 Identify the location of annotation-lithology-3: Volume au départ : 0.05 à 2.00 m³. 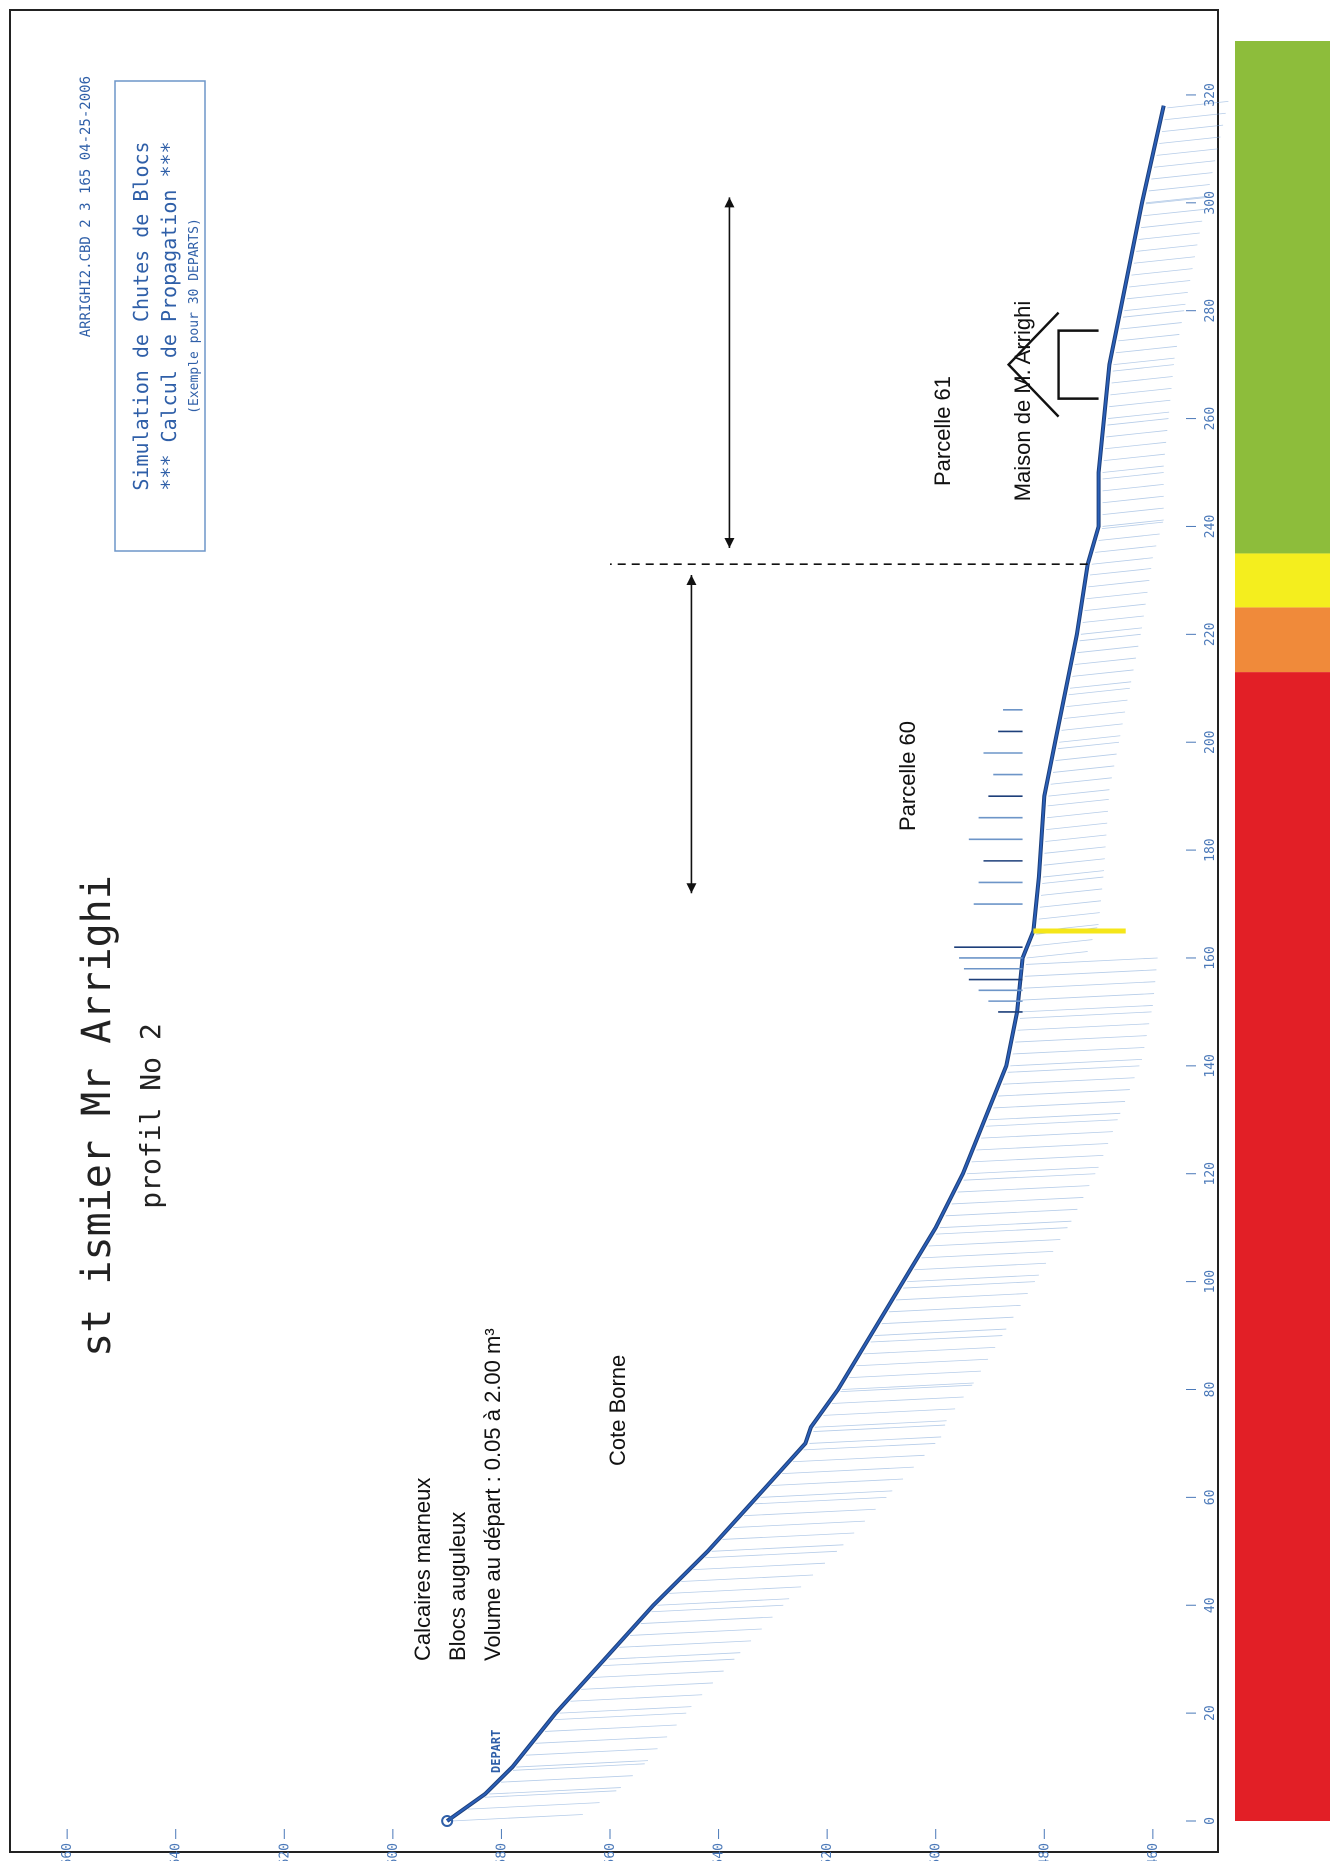
(492, 1494).